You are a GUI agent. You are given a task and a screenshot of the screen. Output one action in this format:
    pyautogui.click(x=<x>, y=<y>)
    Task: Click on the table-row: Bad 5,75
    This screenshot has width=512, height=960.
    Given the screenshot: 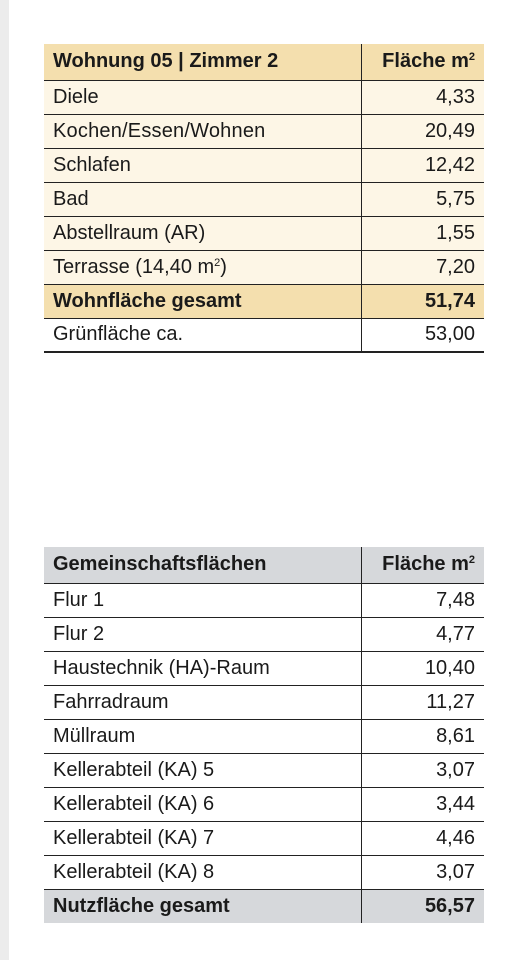 What is the action you would take?
    pyautogui.click(x=264, y=199)
    